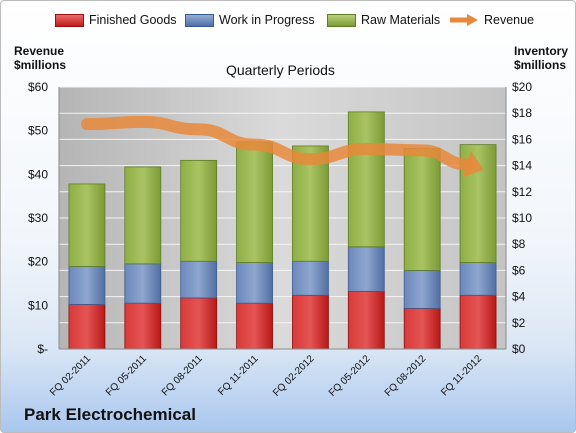 The width and height of the screenshot is (576, 433). Describe the element at coordinates (522, 113) in the screenshot. I see `right-tick-label: $18` at that location.